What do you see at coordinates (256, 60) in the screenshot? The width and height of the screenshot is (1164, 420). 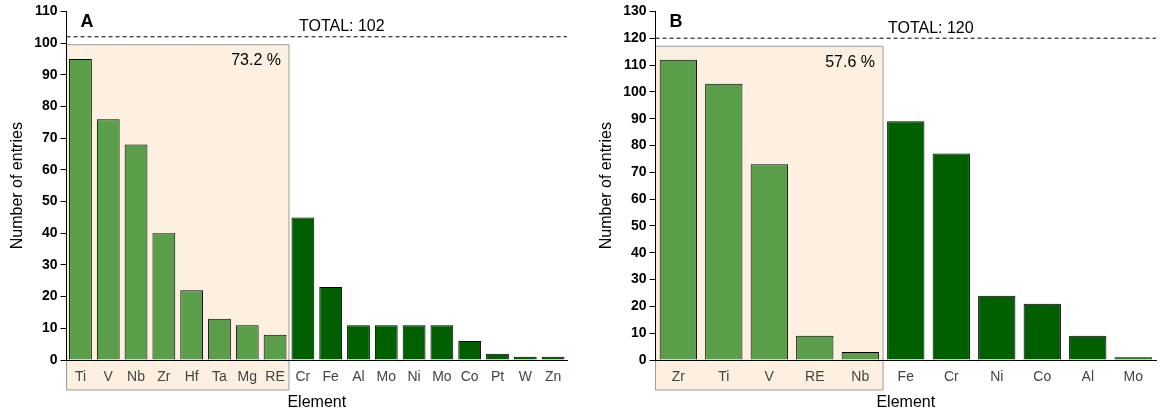 I see `band-label: 73.2 %` at bounding box center [256, 60].